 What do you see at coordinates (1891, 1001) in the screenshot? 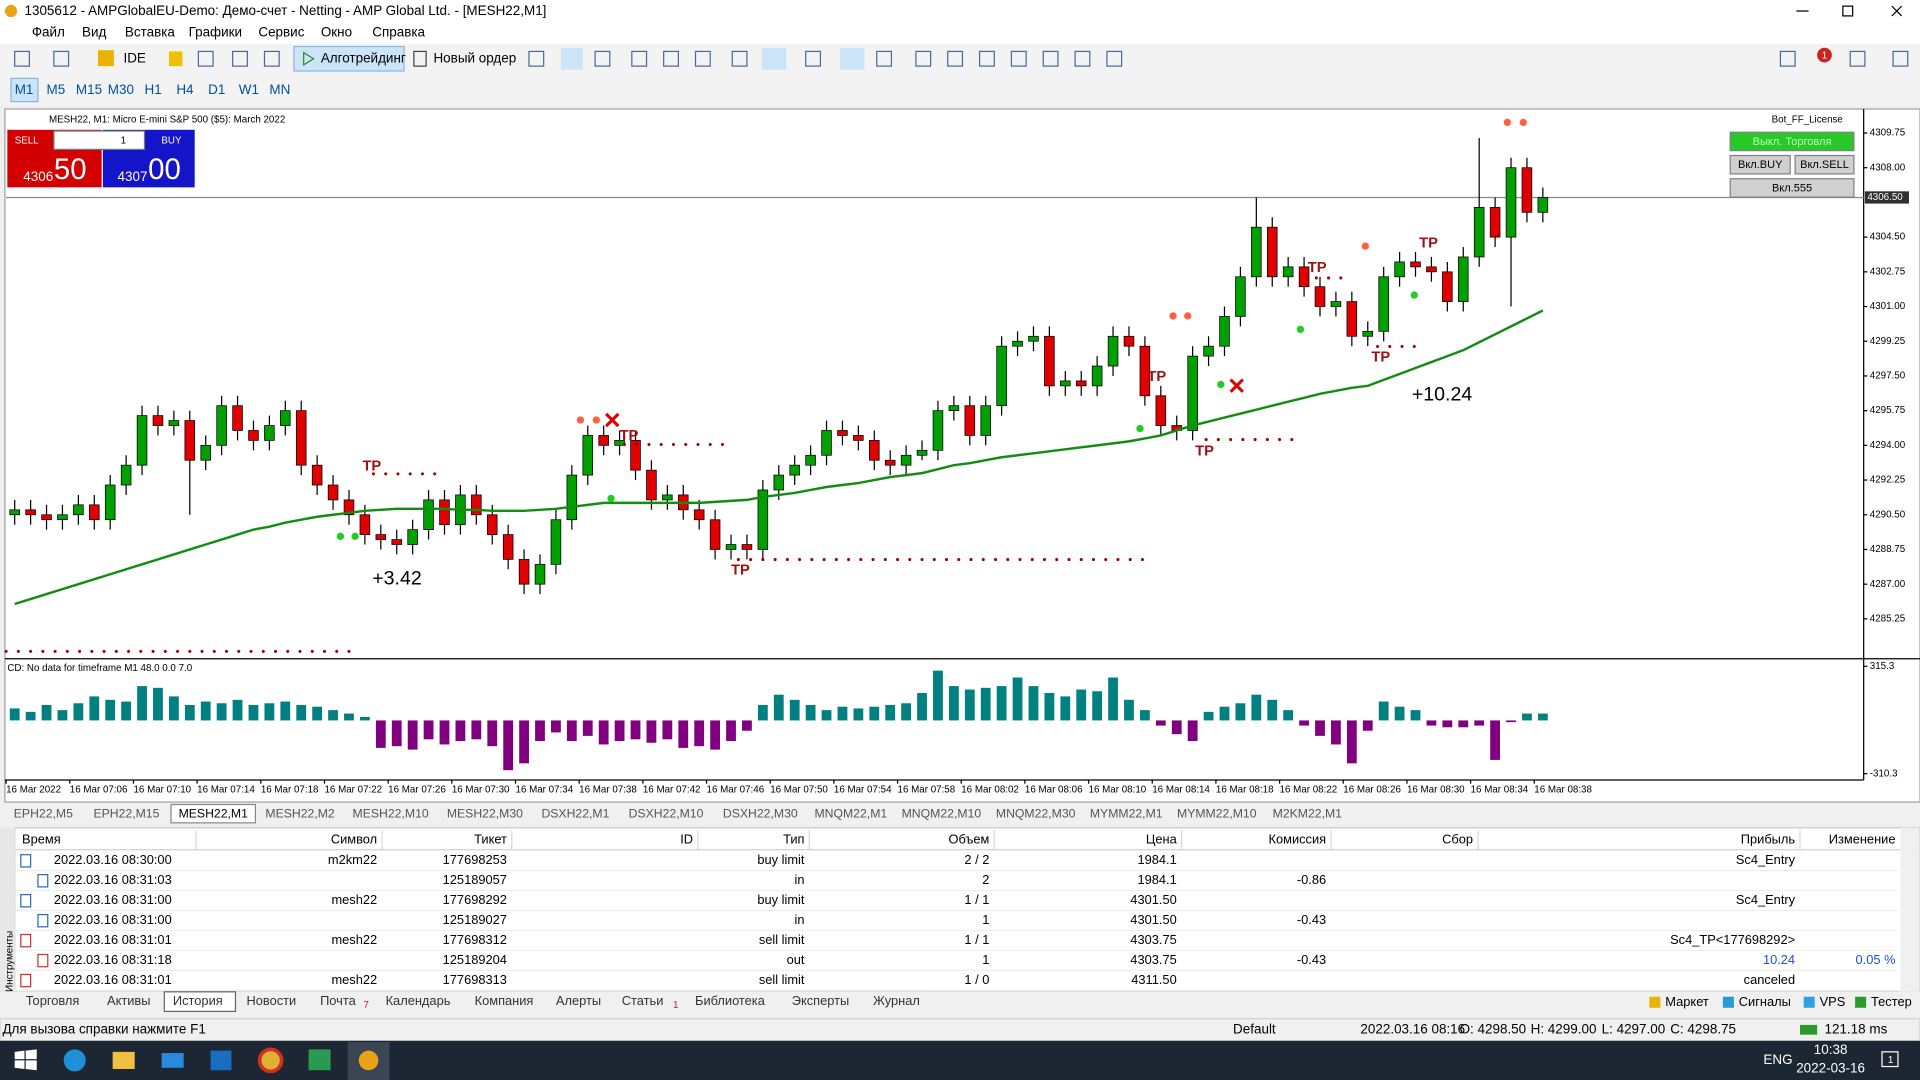
I see `bottom-right-link: Тестер` at bounding box center [1891, 1001].